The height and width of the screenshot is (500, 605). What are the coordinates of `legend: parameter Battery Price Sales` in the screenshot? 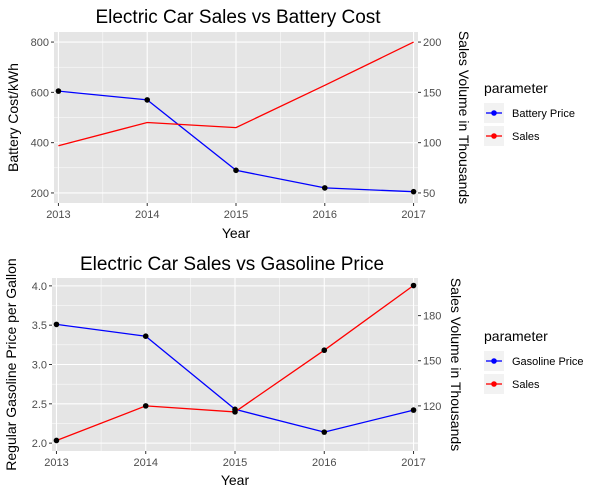 It's located at (529, 113).